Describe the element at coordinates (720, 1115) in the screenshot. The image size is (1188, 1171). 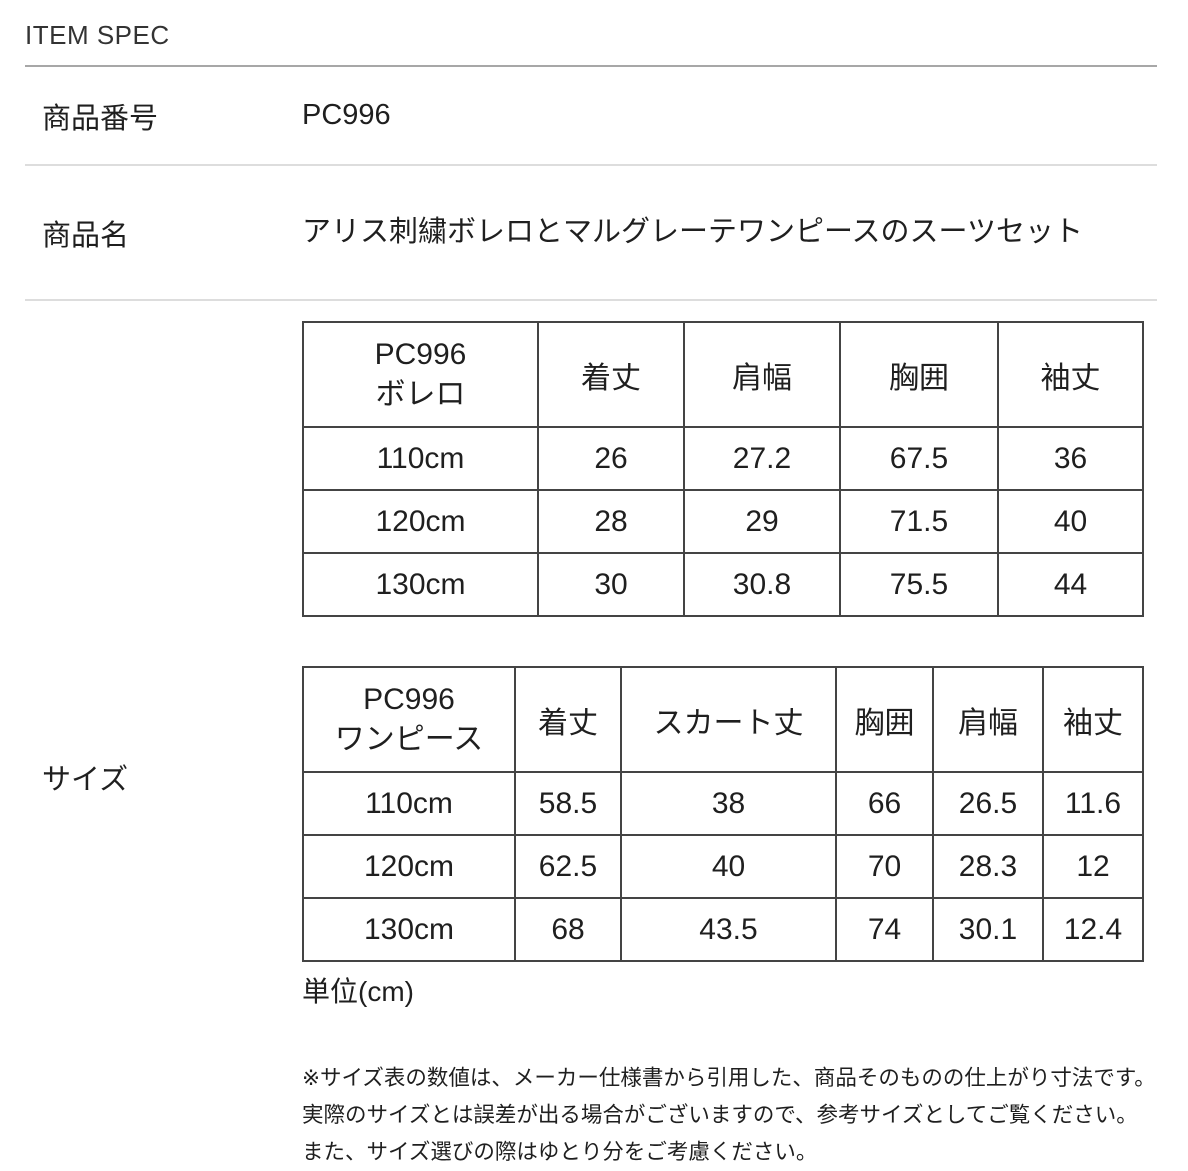
I see `footnote-line: 実際のサイズとは誤差が出る場合がございますので、参考サイズとしてご覧ください。` at that location.